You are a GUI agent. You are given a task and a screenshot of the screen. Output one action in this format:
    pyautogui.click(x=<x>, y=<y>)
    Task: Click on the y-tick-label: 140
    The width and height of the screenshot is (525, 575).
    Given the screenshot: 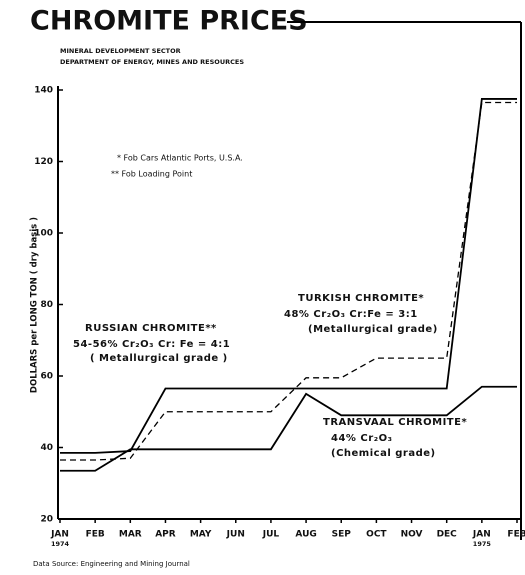 What is the action you would take?
    pyautogui.click(x=43, y=91)
    